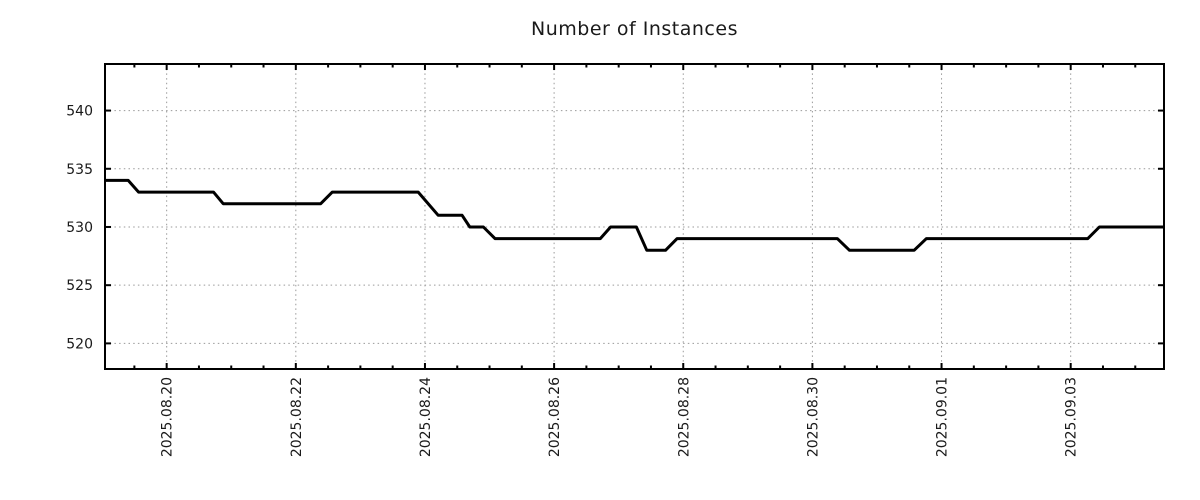 The image size is (1200, 500). I want to click on chart-title: Number of Instances, so click(634, 29).